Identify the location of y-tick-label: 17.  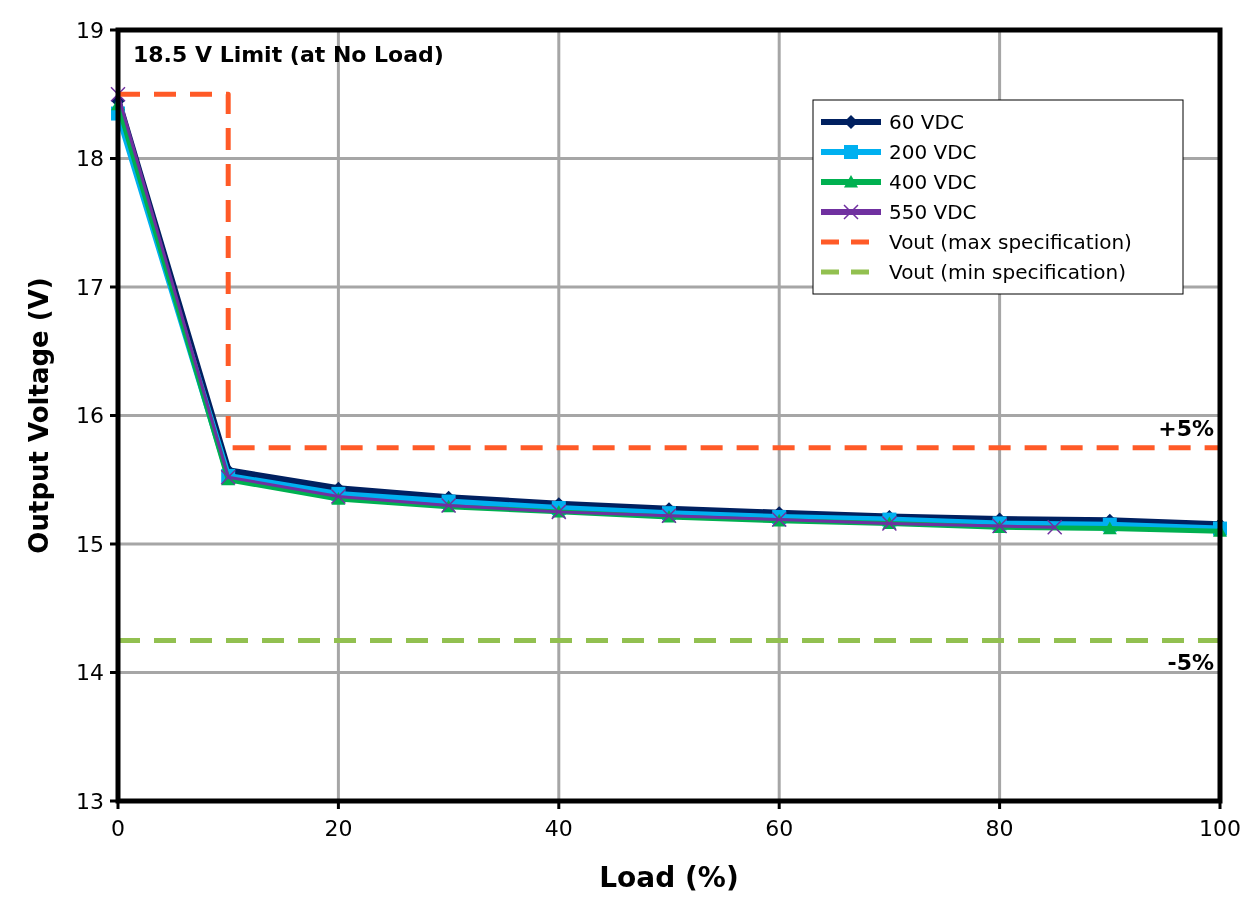
(90, 287).